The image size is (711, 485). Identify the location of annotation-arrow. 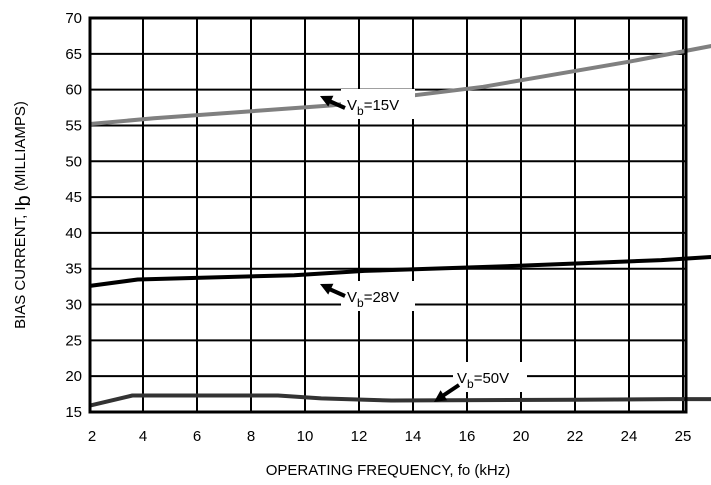
(450, 391).